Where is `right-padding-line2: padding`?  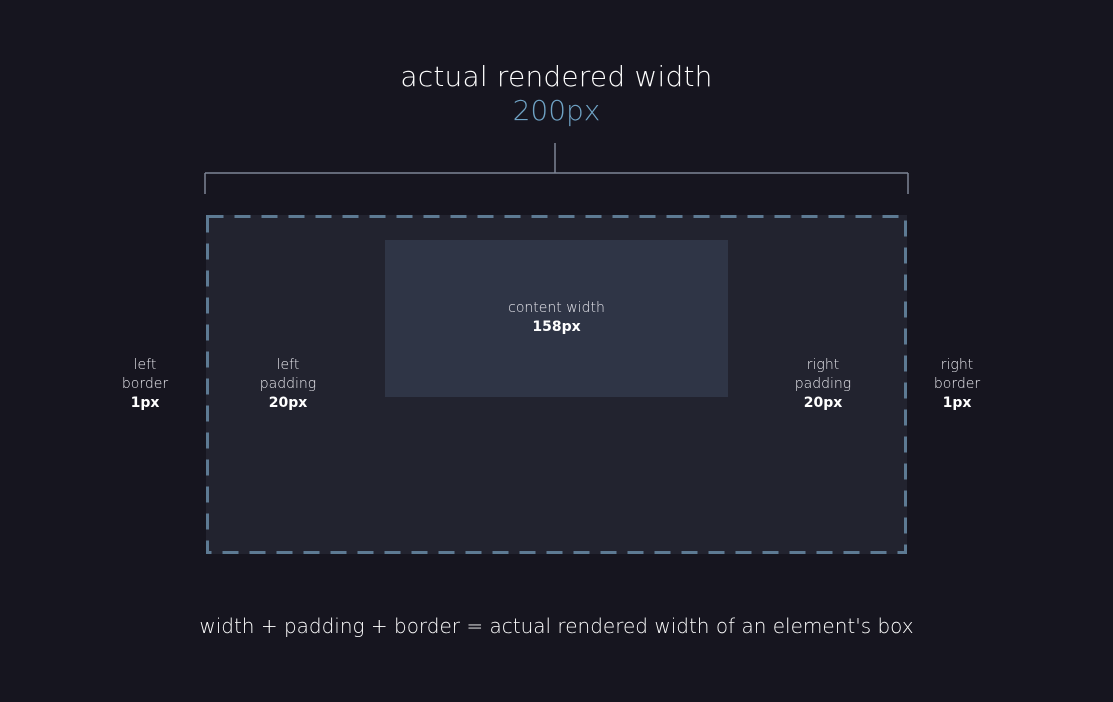 right-padding-line2: padding is located at coordinates (823, 384).